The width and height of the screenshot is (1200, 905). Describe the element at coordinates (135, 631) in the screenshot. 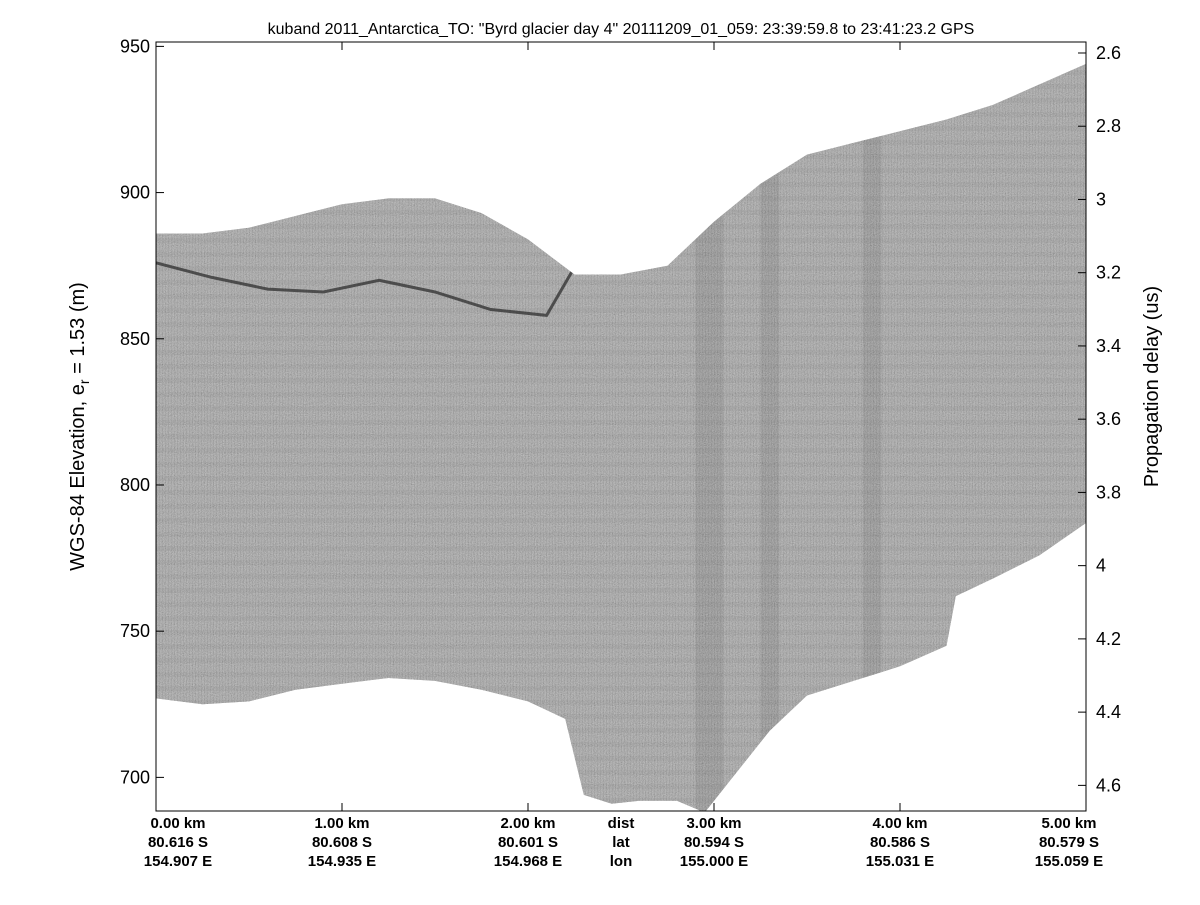

I see `left-tick-label: 750` at that location.